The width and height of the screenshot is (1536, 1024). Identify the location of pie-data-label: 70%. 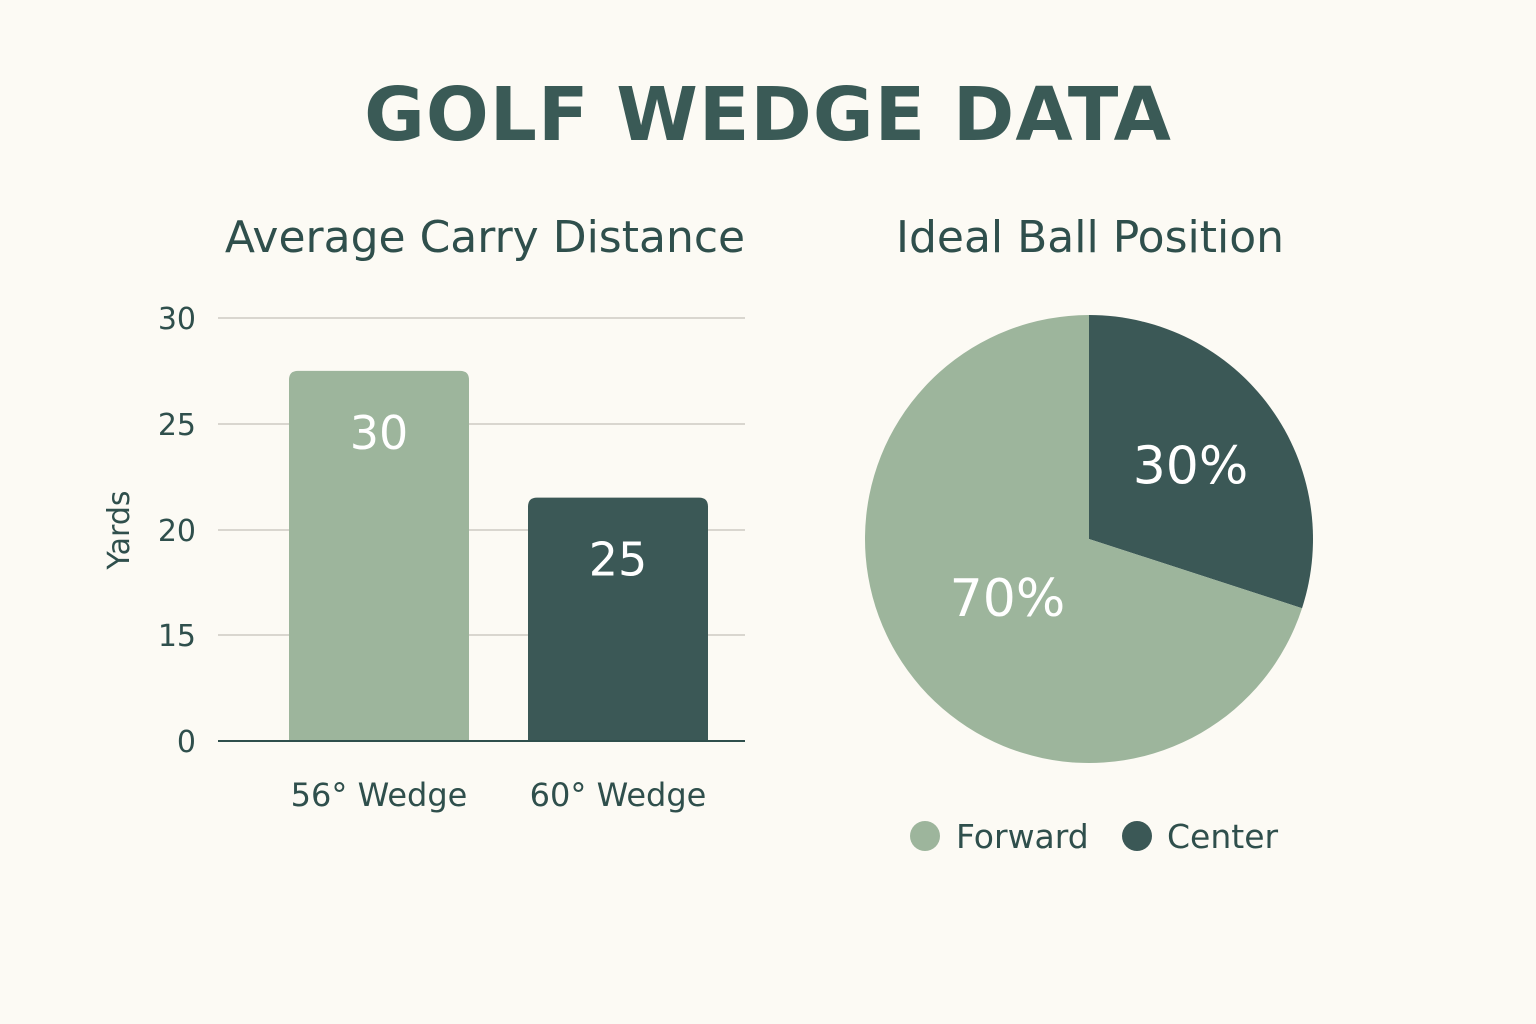
(1008, 599).